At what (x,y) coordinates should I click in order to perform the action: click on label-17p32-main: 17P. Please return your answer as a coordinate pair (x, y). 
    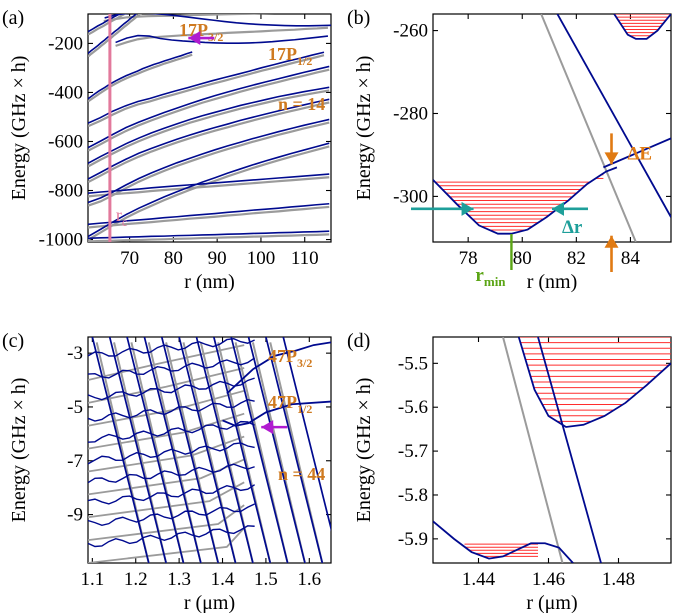
    Looking at the image, I should click on (193, 30).